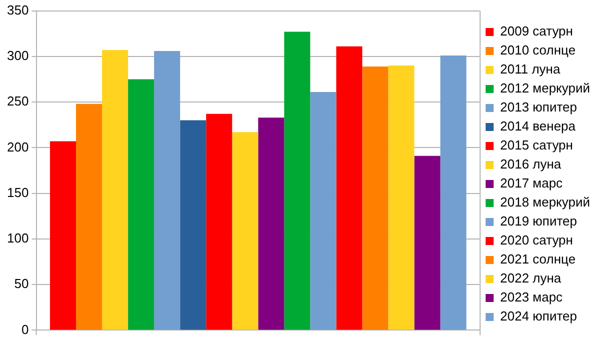 This screenshot has height=341, width=606. What do you see at coordinates (536, 31) in the screenshot?
I see `legend-label: 2009 сатурн` at bounding box center [536, 31].